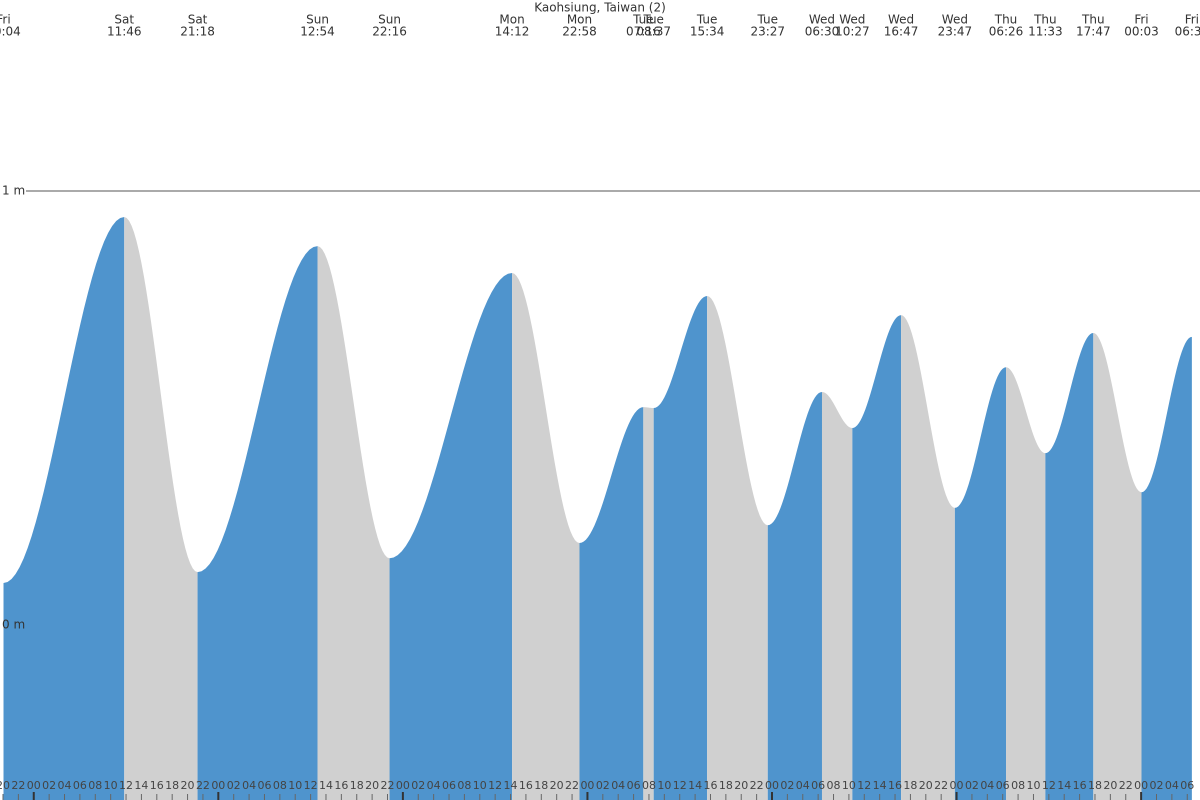 This screenshot has width=1200, height=800. I want to click on extreme-day: Mon, so click(579, 20).